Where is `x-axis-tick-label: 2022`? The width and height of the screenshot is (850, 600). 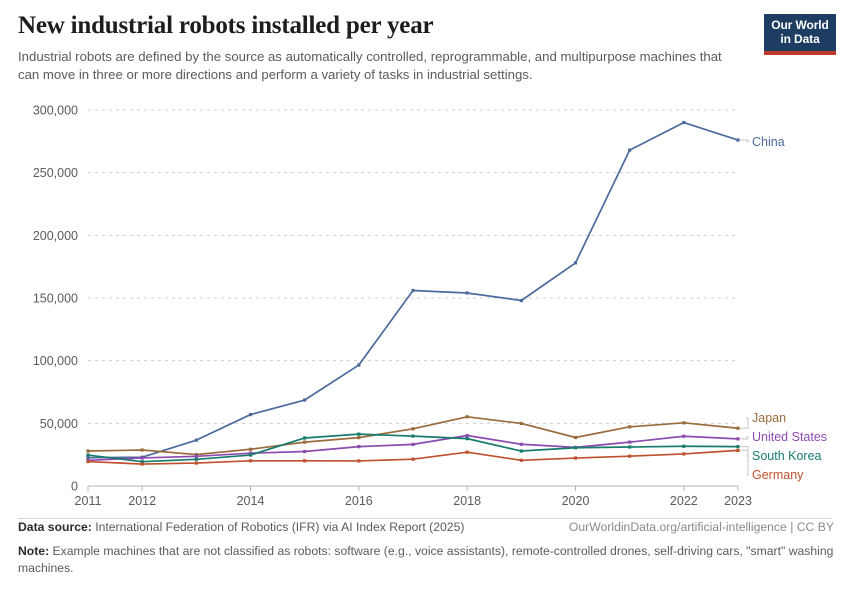 x-axis-tick-label: 2022 is located at coordinates (684, 501).